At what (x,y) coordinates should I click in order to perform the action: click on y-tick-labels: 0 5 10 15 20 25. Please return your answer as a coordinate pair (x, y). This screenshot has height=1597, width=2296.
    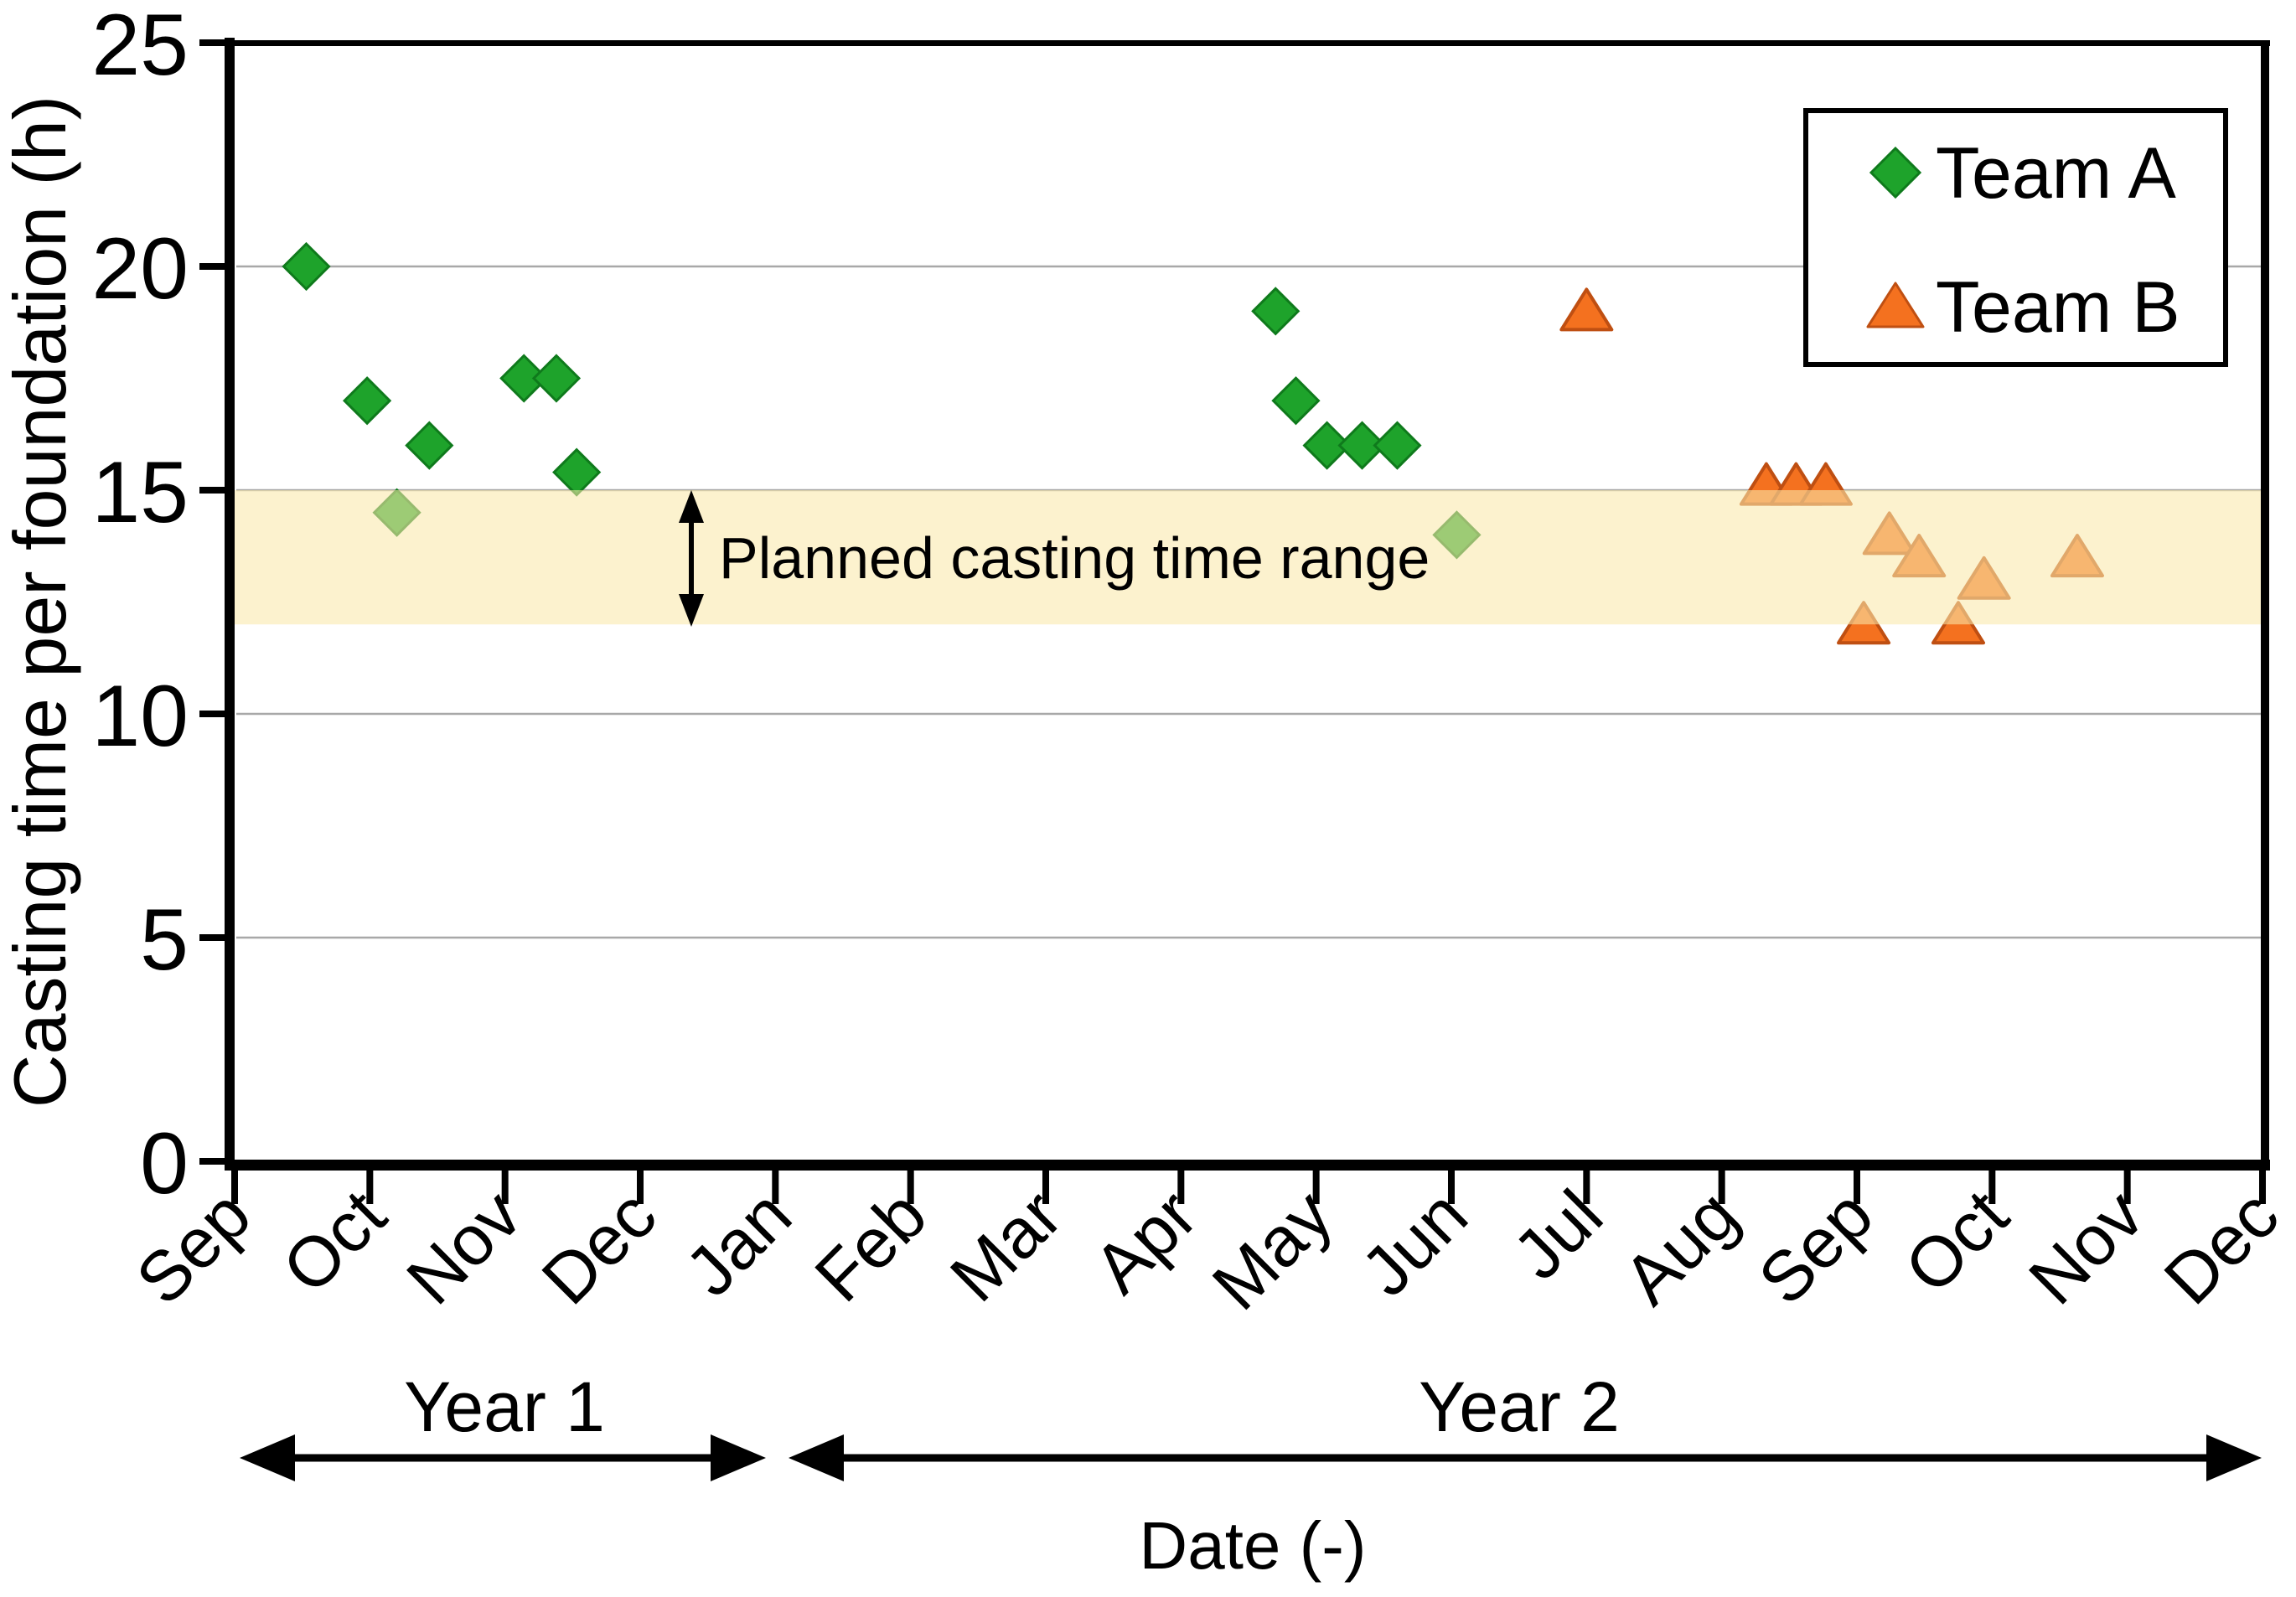
    Looking at the image, I should click on (140, 606).